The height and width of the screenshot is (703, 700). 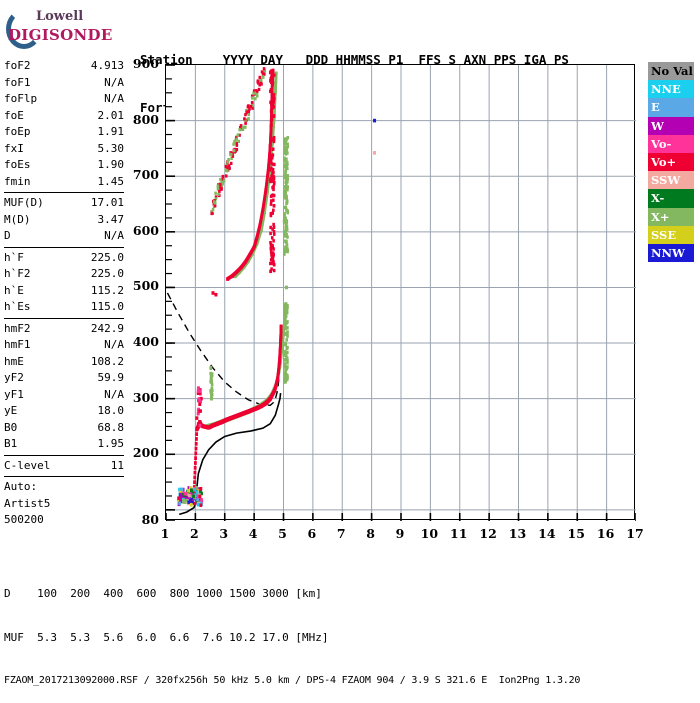 I want to click on legend-item-e: E, so click(x=671, y=107).